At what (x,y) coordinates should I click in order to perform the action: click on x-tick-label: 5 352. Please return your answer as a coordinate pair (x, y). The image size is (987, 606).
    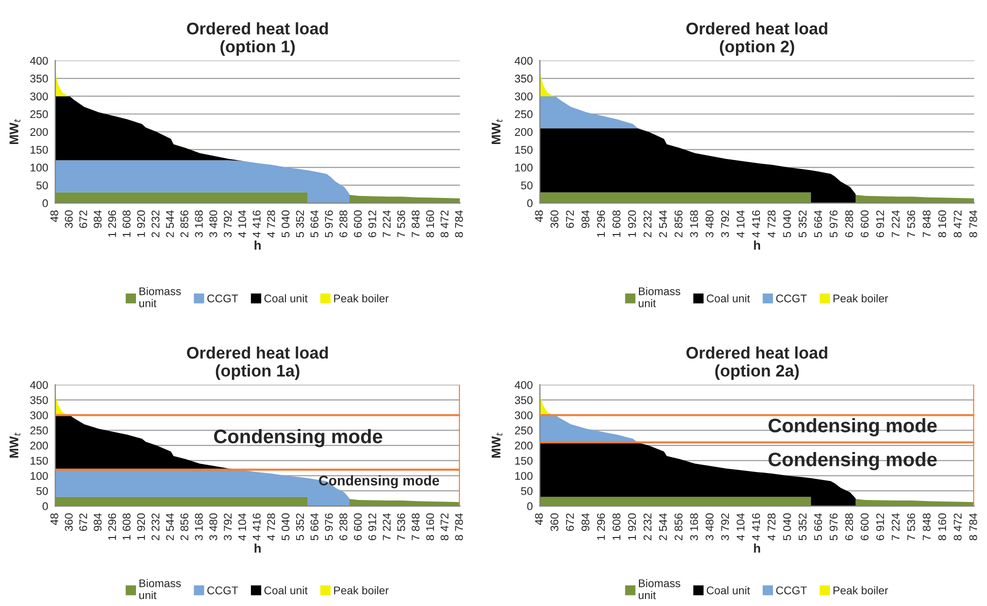
    Looking at the image, I should click on (300, 527).